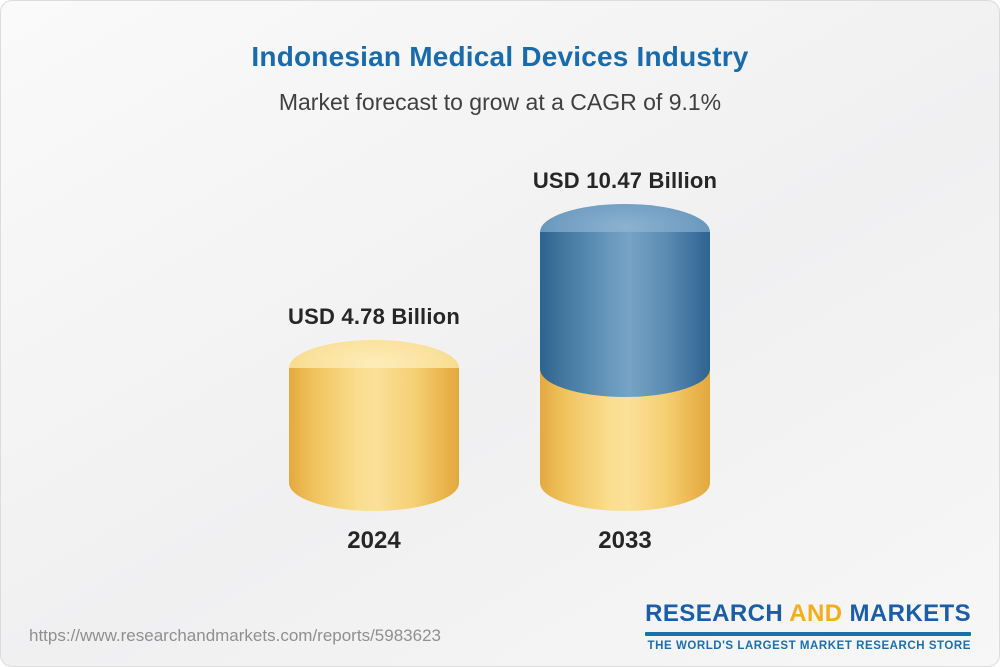 The height and width of the screenshot is (667, 1000). I want to click on bar-2024-body, so click(374, 439).